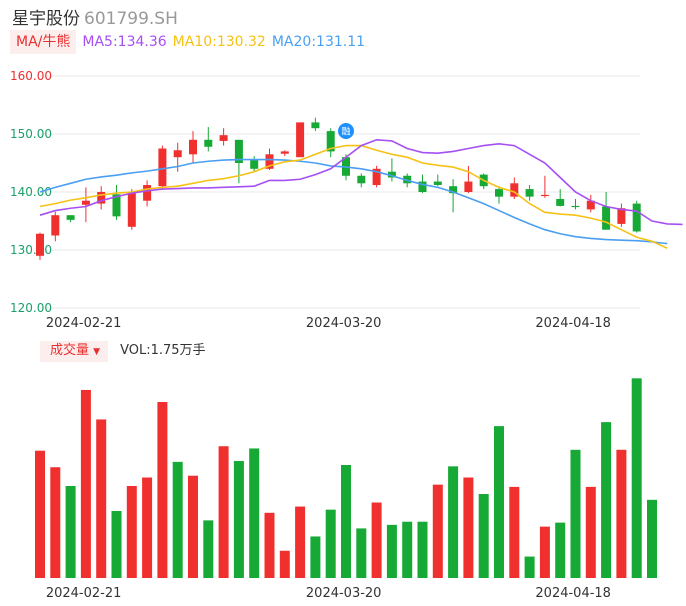 The width and height of the screenshot is (686, 606). I want to click on y-tick-label: 140.00, so click(31, 192).